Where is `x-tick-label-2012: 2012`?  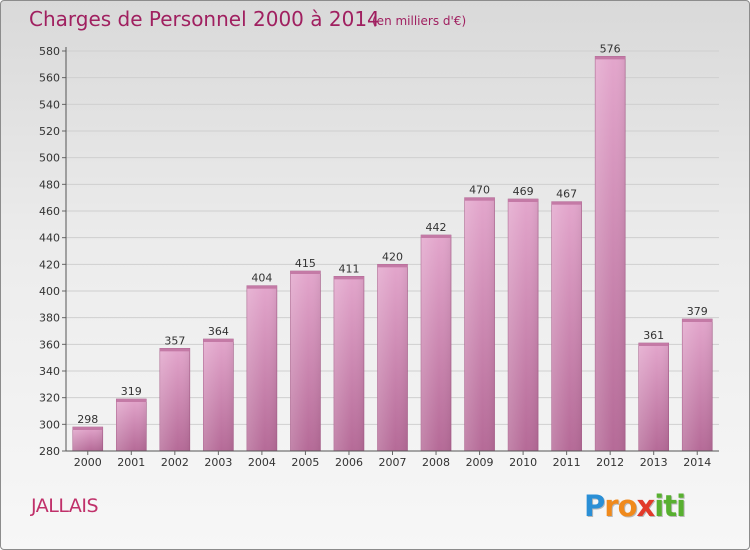 x-tick-label-2012: 2012 is located at coordinates (610, 462).